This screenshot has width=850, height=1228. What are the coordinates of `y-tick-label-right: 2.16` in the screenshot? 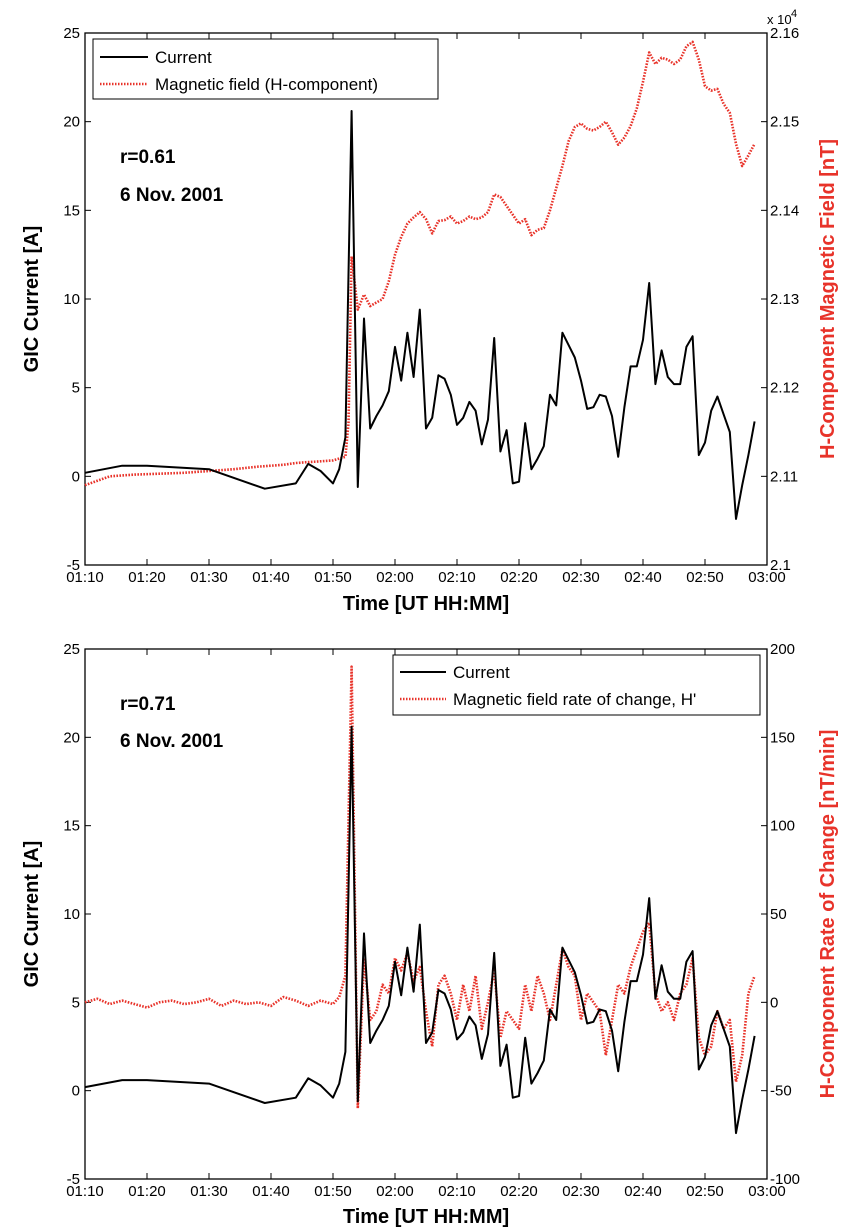 It's located at (784, 33).